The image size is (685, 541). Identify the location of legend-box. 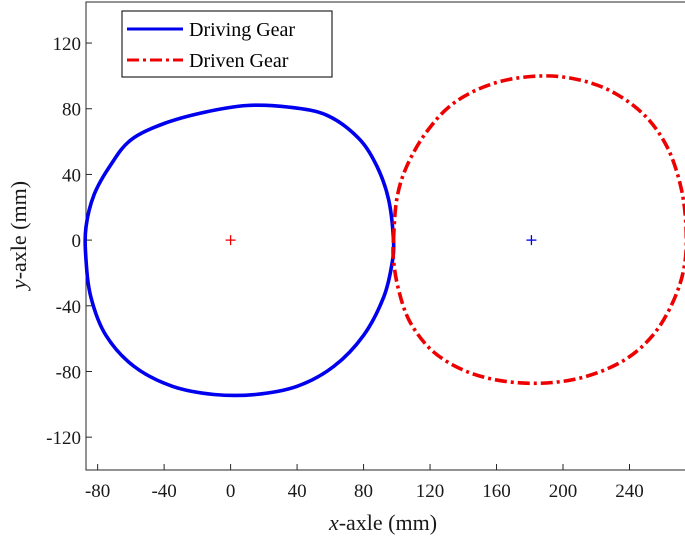
(227, 44).